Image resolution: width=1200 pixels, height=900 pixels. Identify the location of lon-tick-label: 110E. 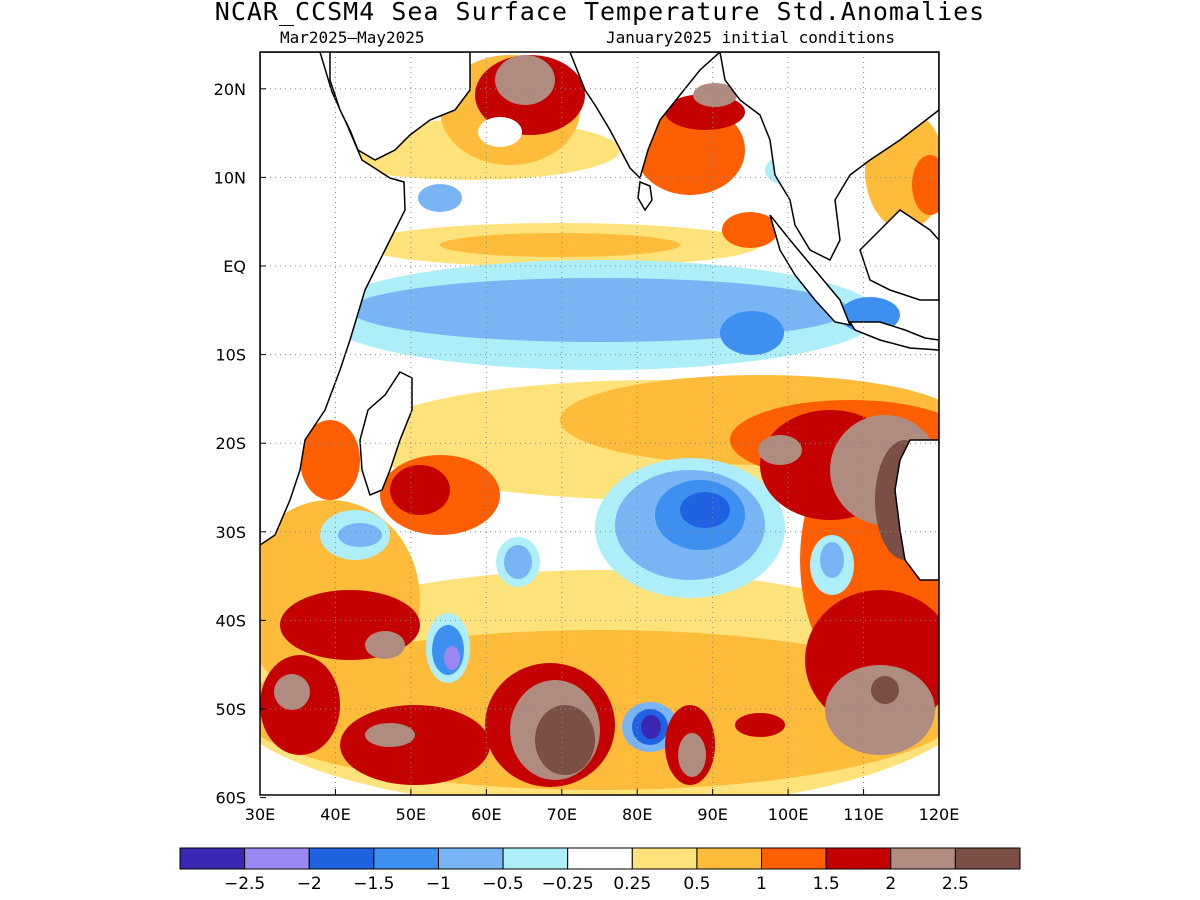
(863, 814).